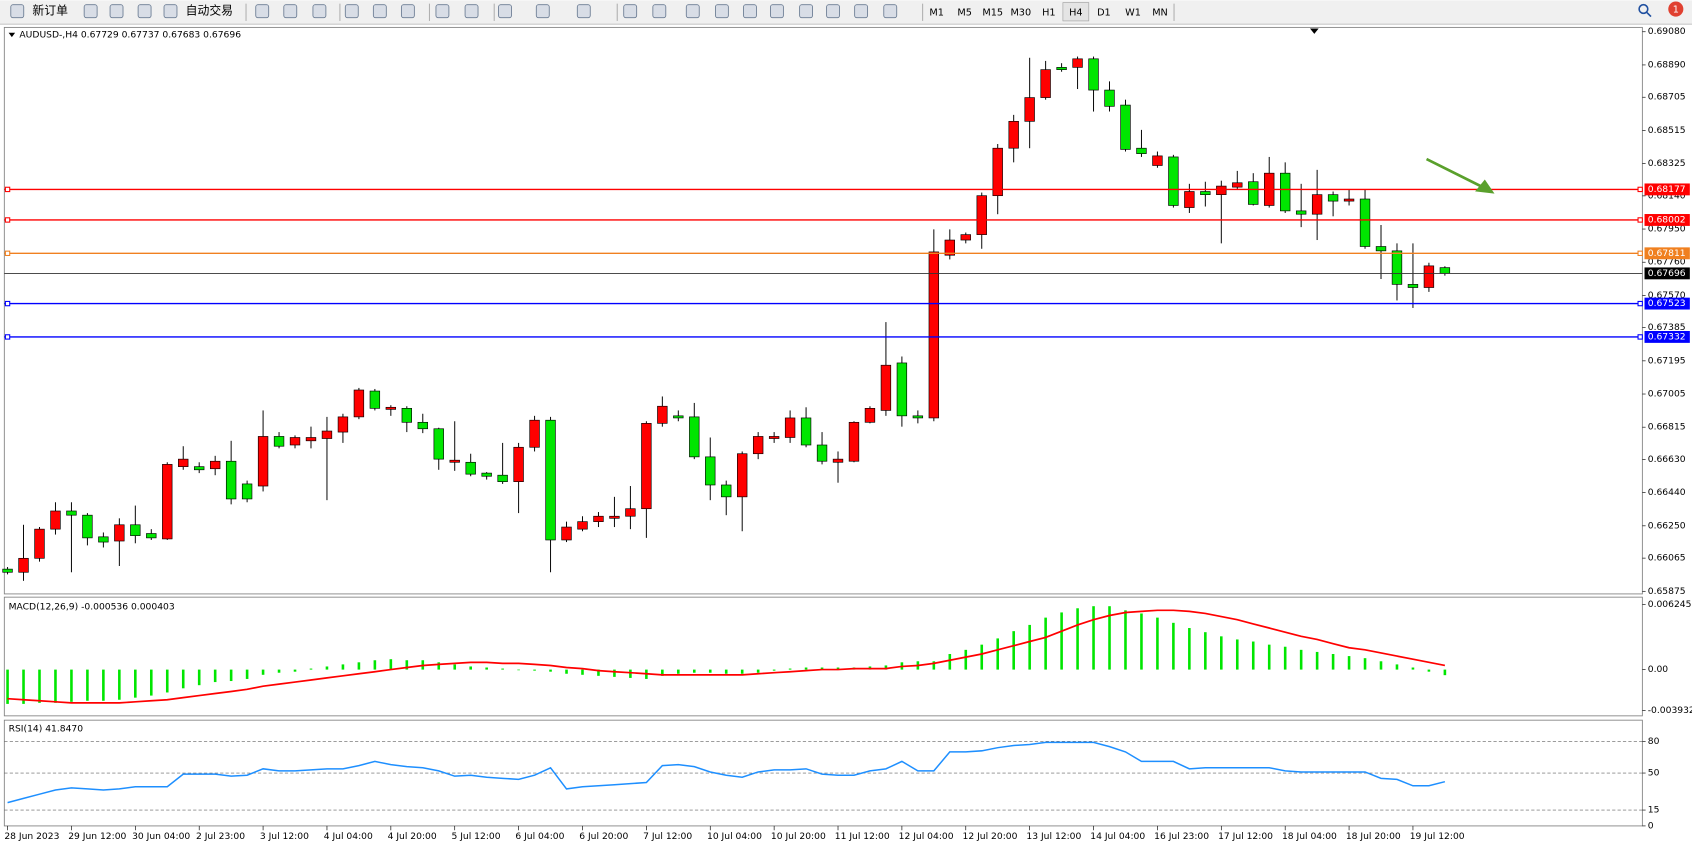 This screenshot has height=849, width=1692. Describe the element at coordinates (1020, 12) in the screenshot. I see `timeframe-button: M30` at that location.